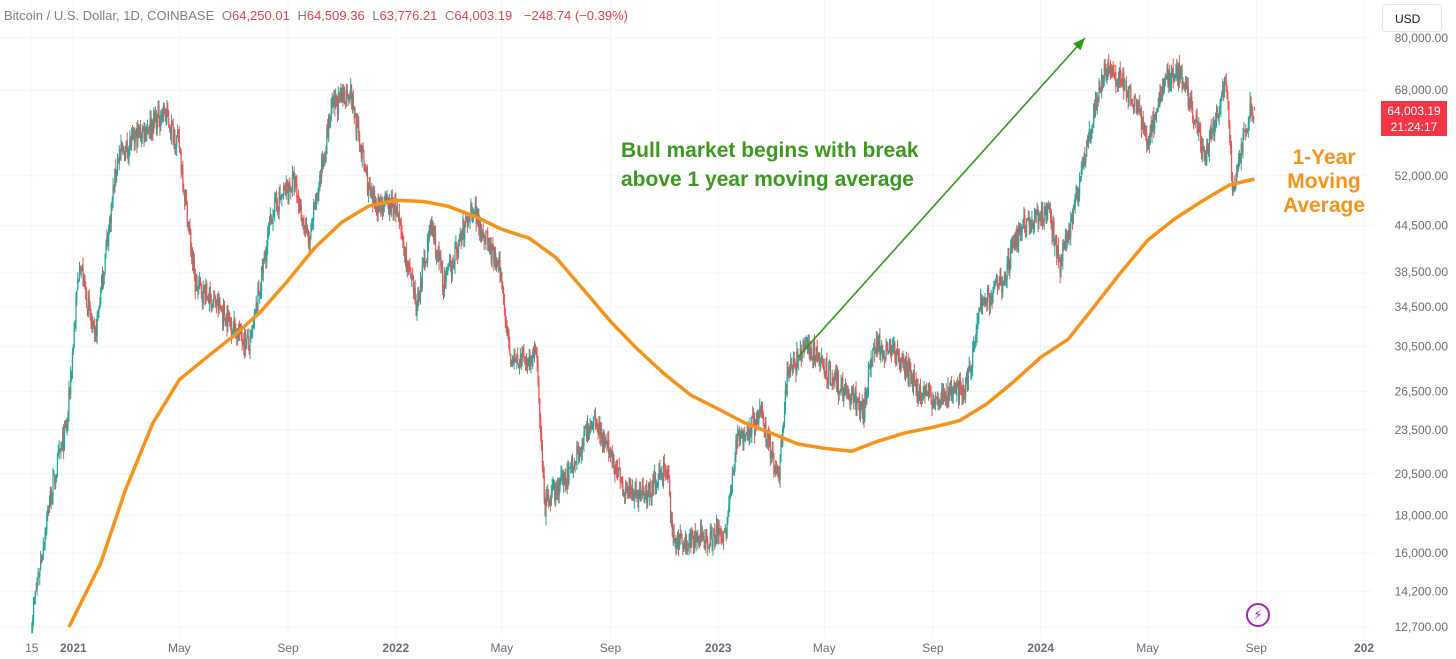 This screenshot has height=659, width=1456. What do you see at coordinates (1040, 648) in the screenshot?
I see `x-tick-label: 2024` at bounding box center [1040, 648].